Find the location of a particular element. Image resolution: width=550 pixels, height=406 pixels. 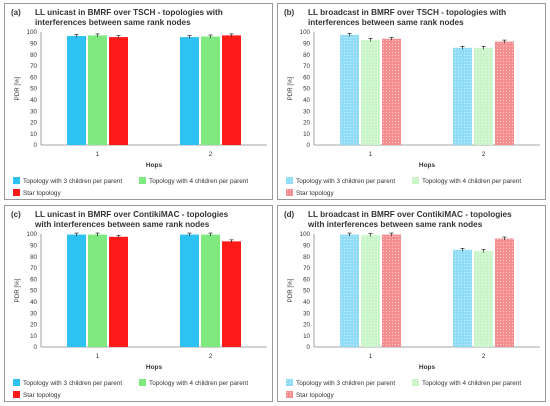

panel-label: (d) is located at coordinates (289, 214).